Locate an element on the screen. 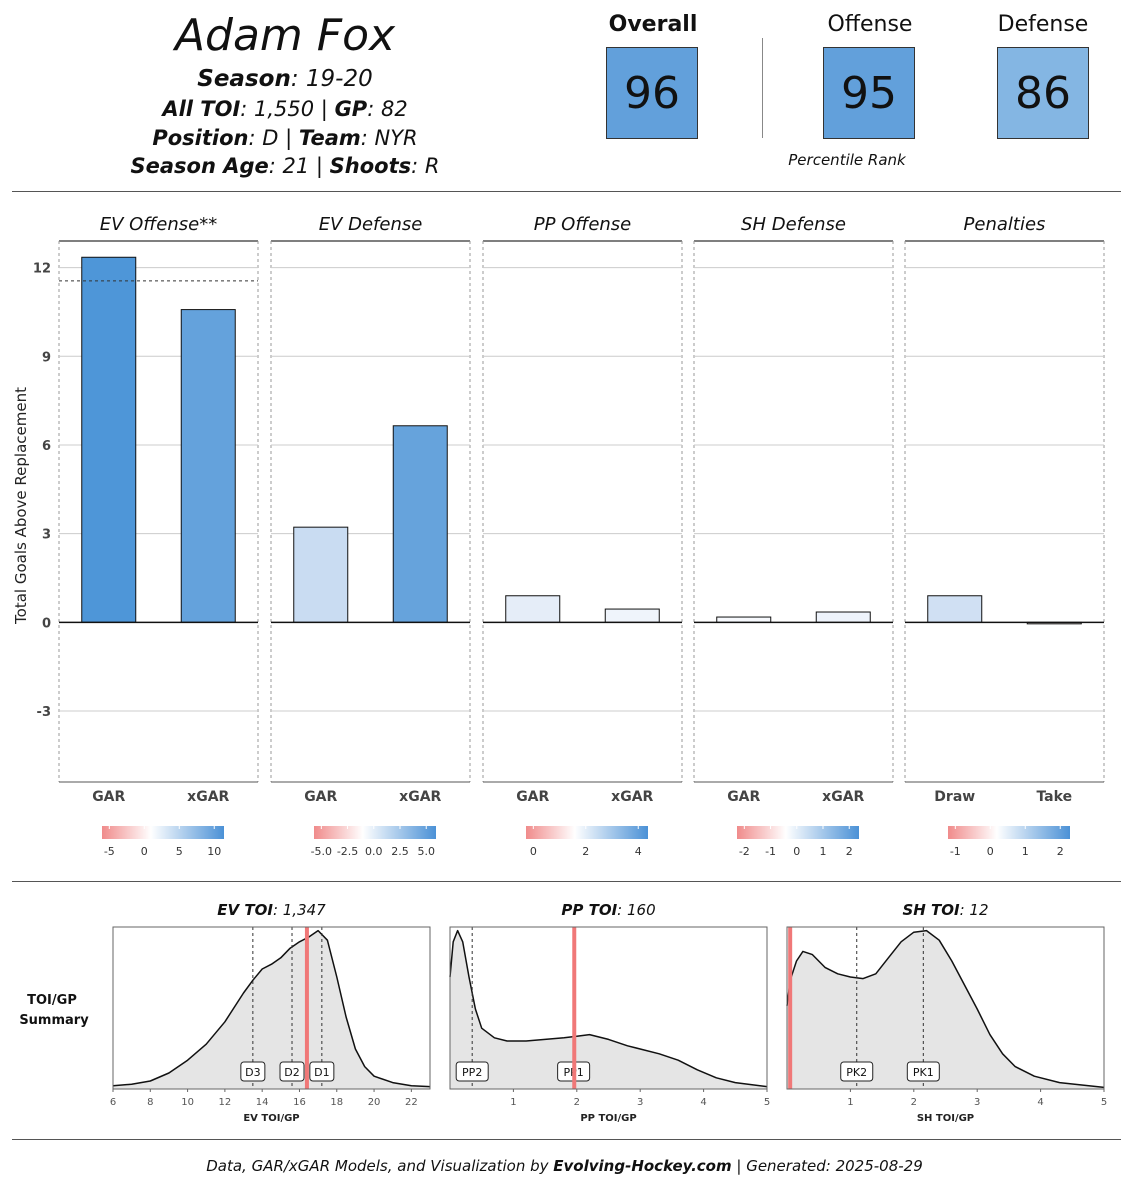  y-tick-label: 12 is located at coordinates (42, 269).